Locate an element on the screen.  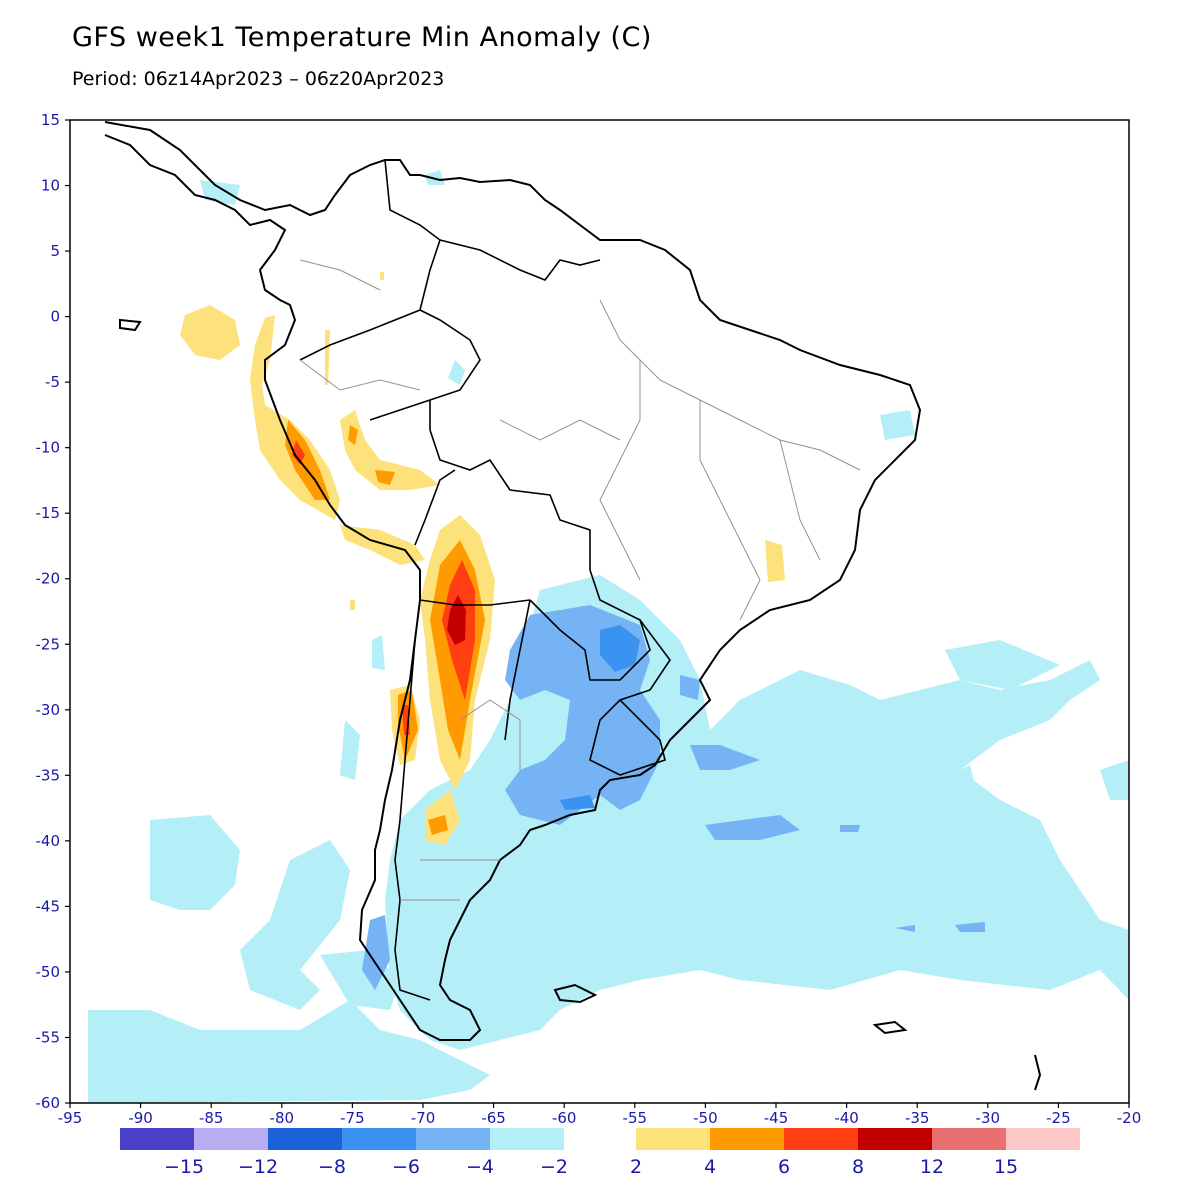
y-tick-label: -35 is located at coordinates (48, 775).